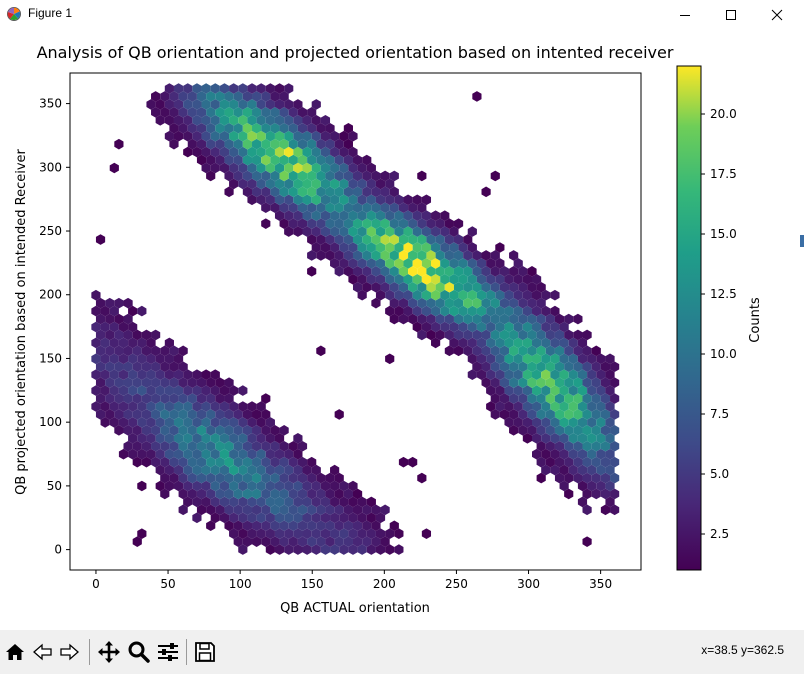 The width and height of the screenshot is (804, 674). I want to click on forward-button, so click(69, 652).